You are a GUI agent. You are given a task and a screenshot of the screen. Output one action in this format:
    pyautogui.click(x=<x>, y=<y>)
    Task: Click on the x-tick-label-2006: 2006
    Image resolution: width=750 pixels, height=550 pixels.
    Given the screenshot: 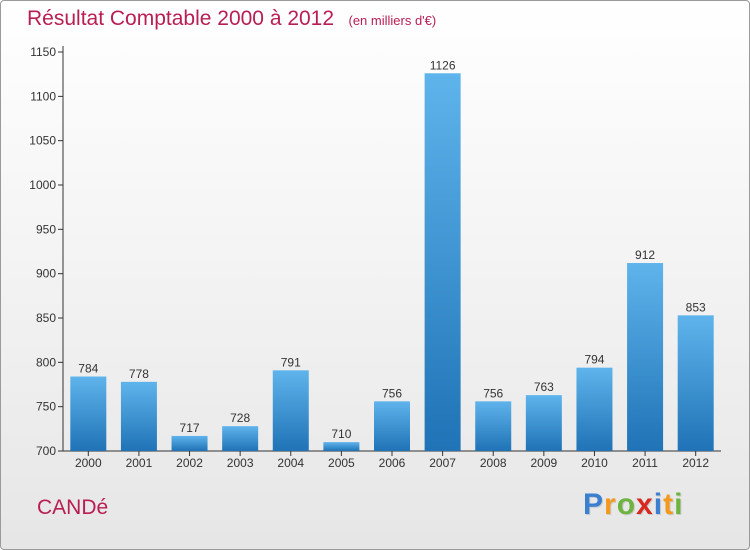 What is the action you would take?
    pyautogui.click(x=392, y=463)
    